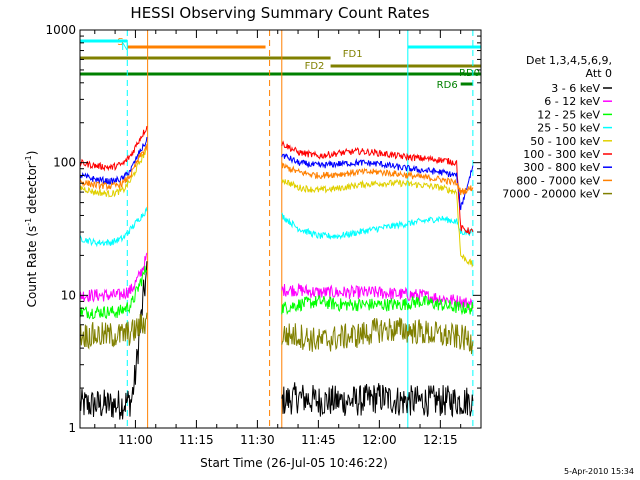 The height and width of the screenshot is (480, 640). Describe the element at coordinates (32, 190) in the screenshot. I see `y-axis-label-mid: detector` at that location.